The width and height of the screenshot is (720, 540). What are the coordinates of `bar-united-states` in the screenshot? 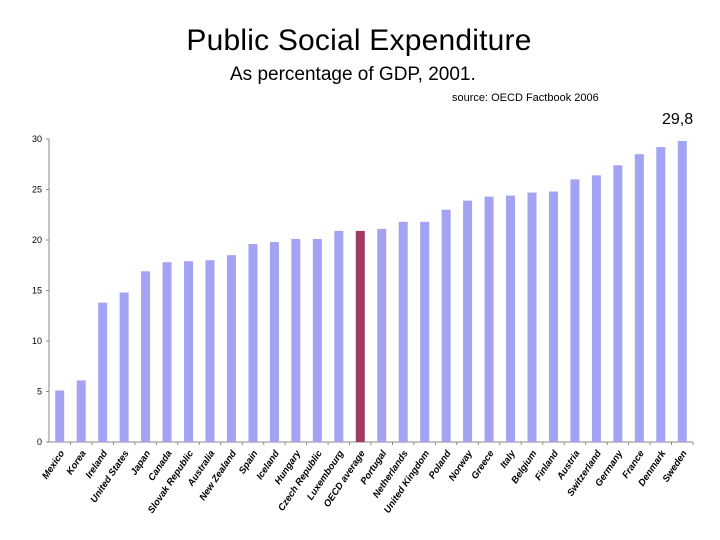 It's located at (124, 367).